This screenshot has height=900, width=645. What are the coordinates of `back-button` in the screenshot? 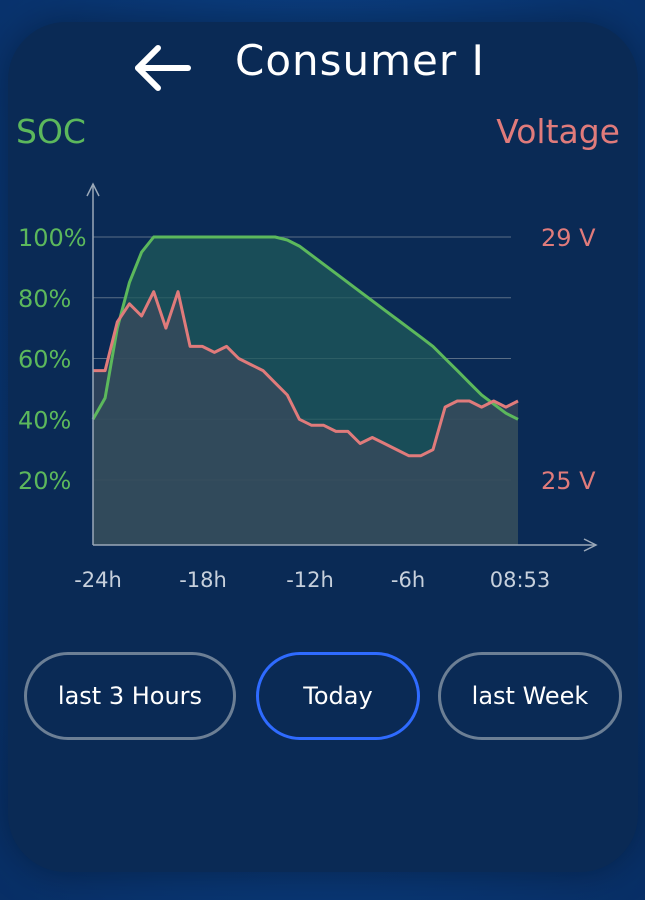 It's located at (161, 68).